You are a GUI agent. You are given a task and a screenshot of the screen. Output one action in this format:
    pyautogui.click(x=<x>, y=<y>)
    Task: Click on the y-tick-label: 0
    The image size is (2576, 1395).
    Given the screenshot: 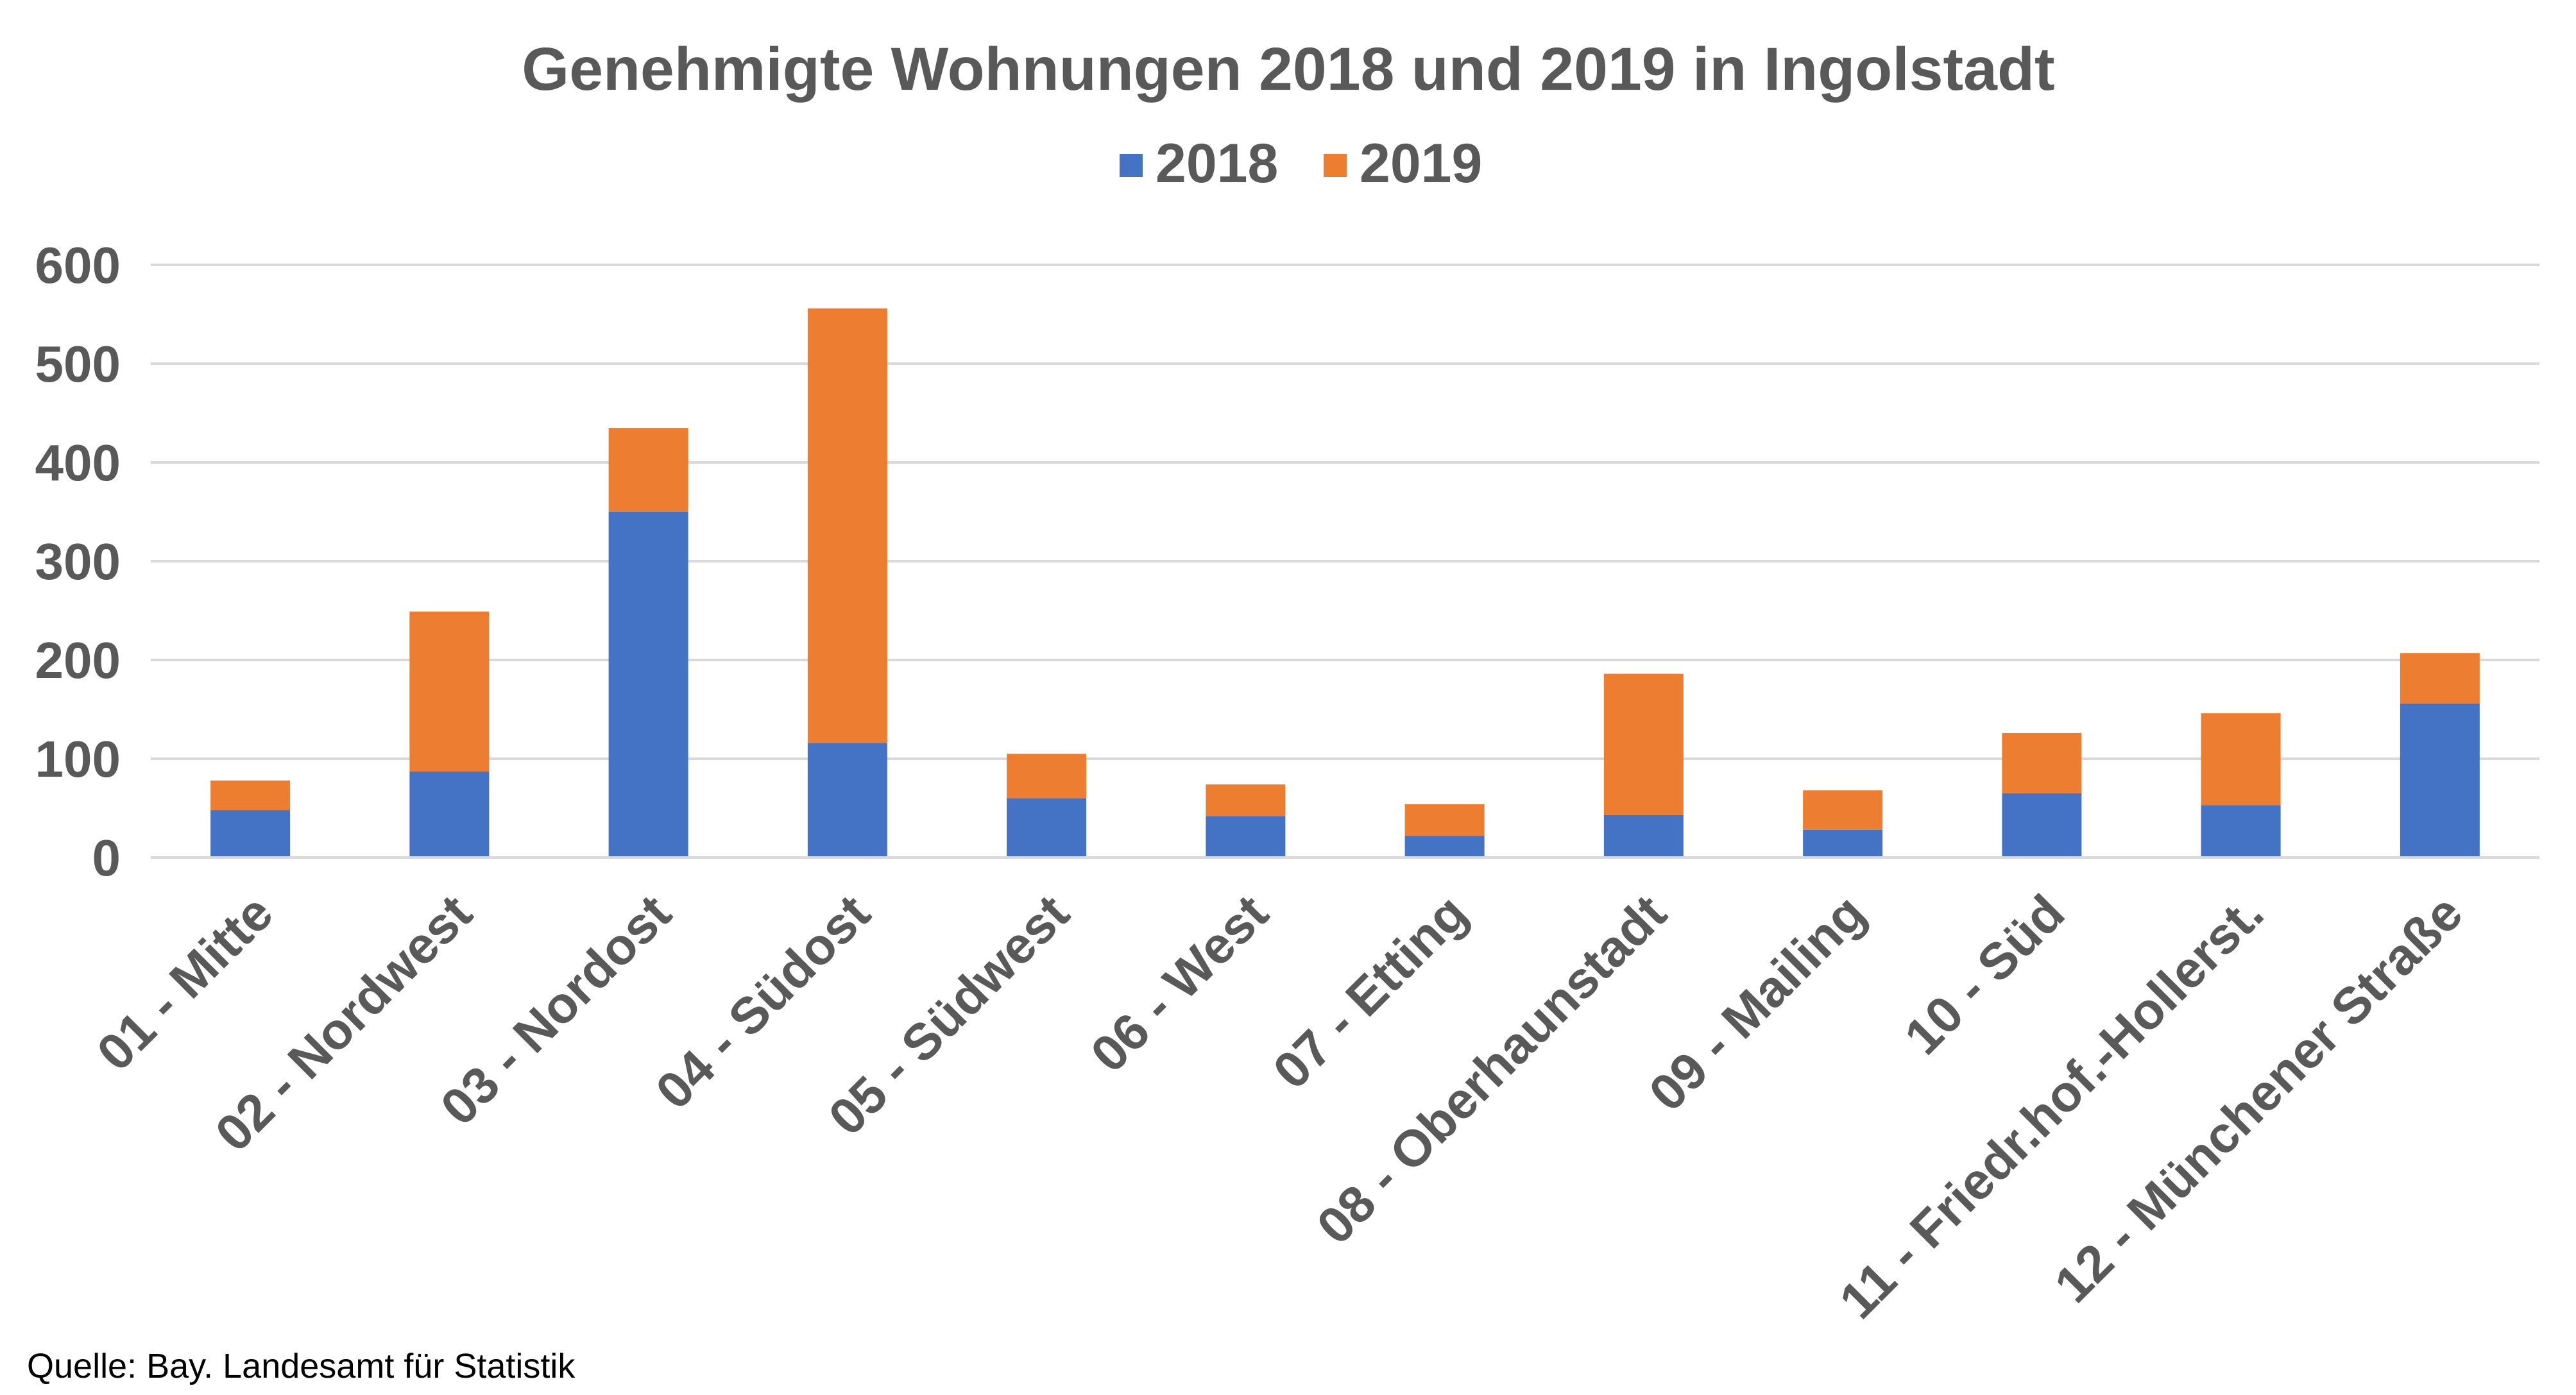 What is the action you would take?
    pyautogui.click(x=106, y=857)
    